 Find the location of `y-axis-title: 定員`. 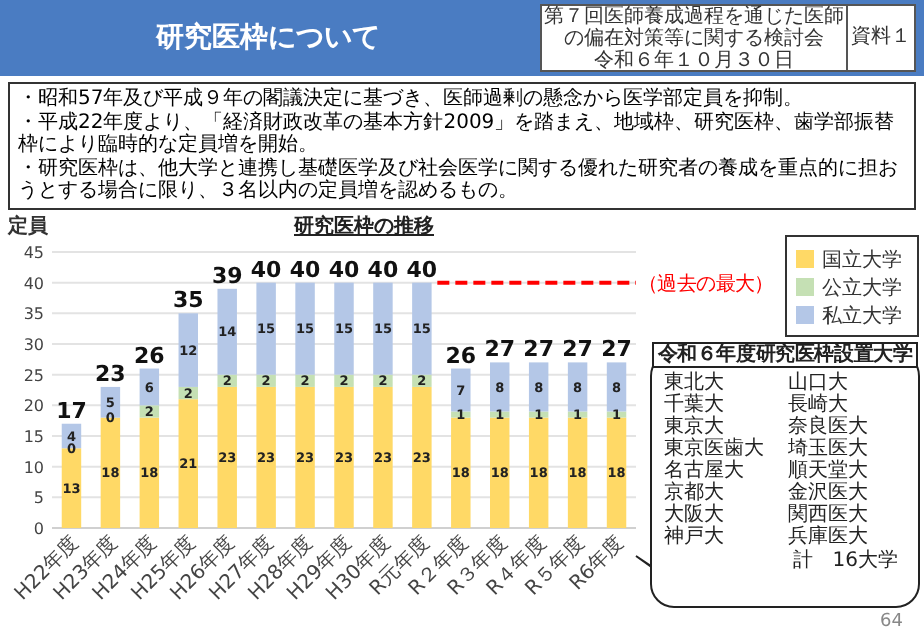

y-axis-title: 定員 is located at coordinates (28, 226).